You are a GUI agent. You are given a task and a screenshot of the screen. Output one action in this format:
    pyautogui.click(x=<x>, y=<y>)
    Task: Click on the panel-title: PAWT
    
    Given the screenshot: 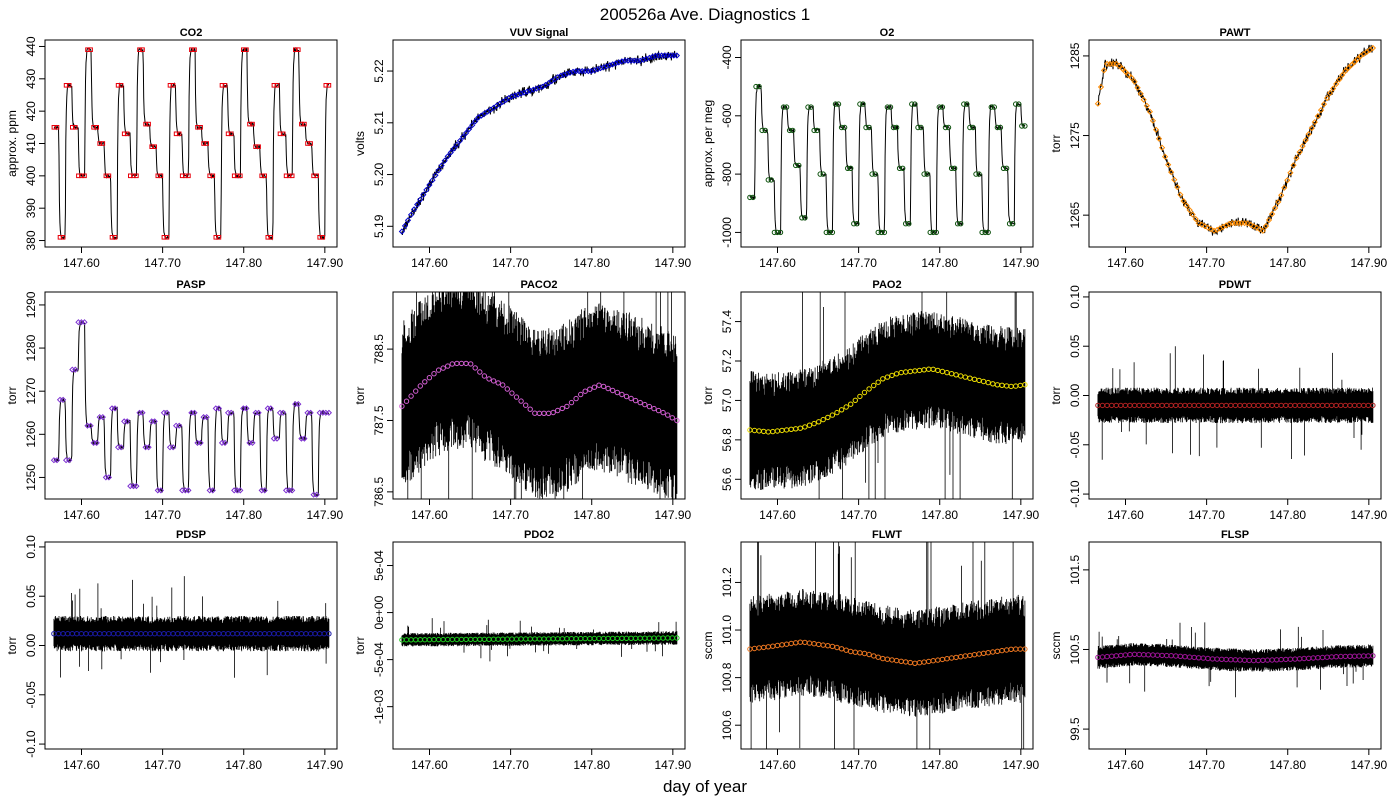 What is the action you would take?
    pyautogui.click(x=1235, y=33)
    